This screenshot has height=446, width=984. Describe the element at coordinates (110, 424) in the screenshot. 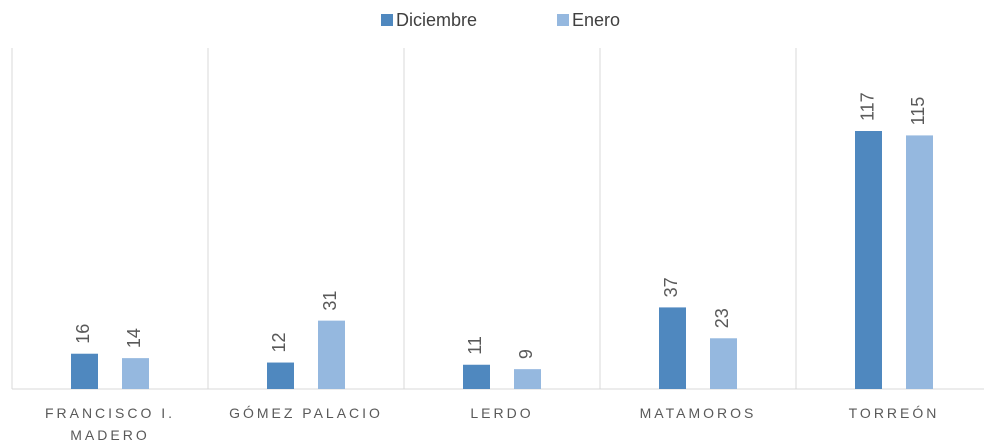

I see `x-tick-label: FRANCISCO I. MADERO` at that location.